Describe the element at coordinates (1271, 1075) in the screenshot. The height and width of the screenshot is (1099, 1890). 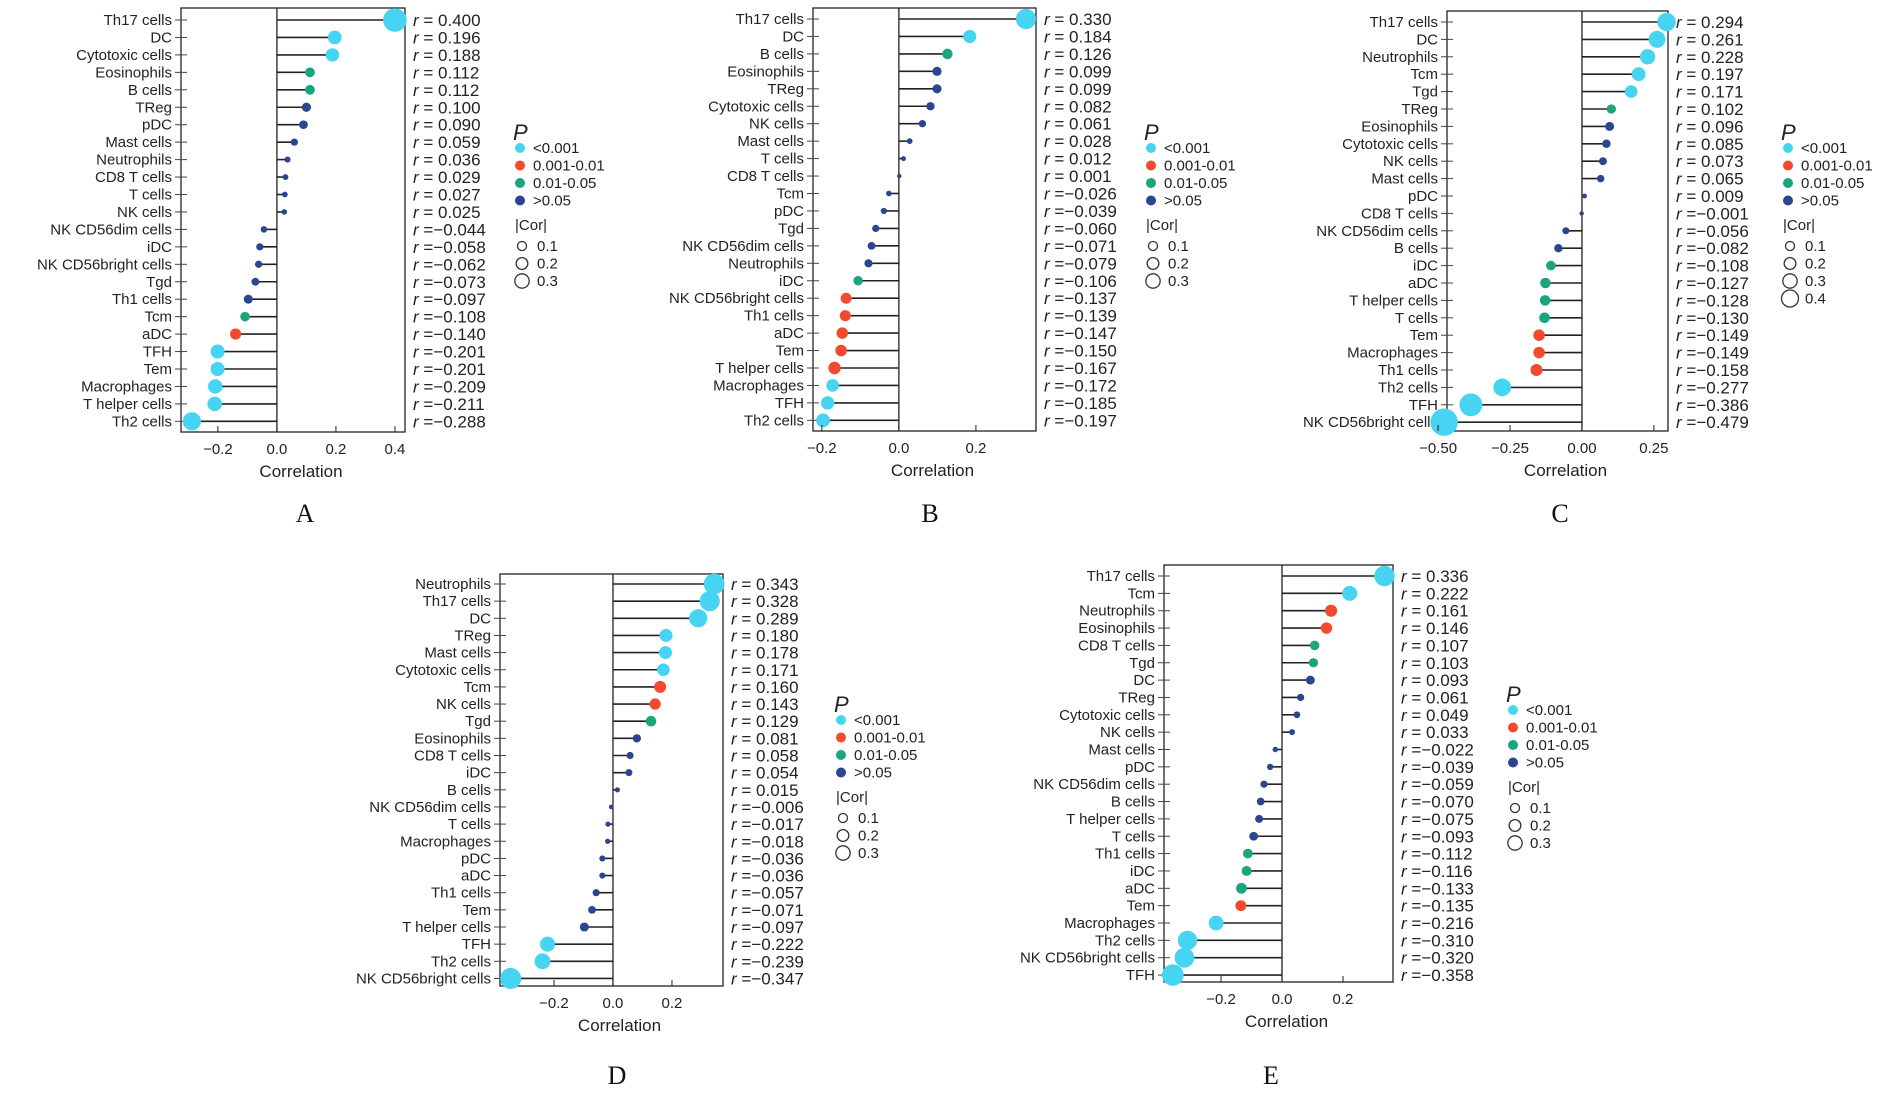
I see `panel-letter: E` at that location.